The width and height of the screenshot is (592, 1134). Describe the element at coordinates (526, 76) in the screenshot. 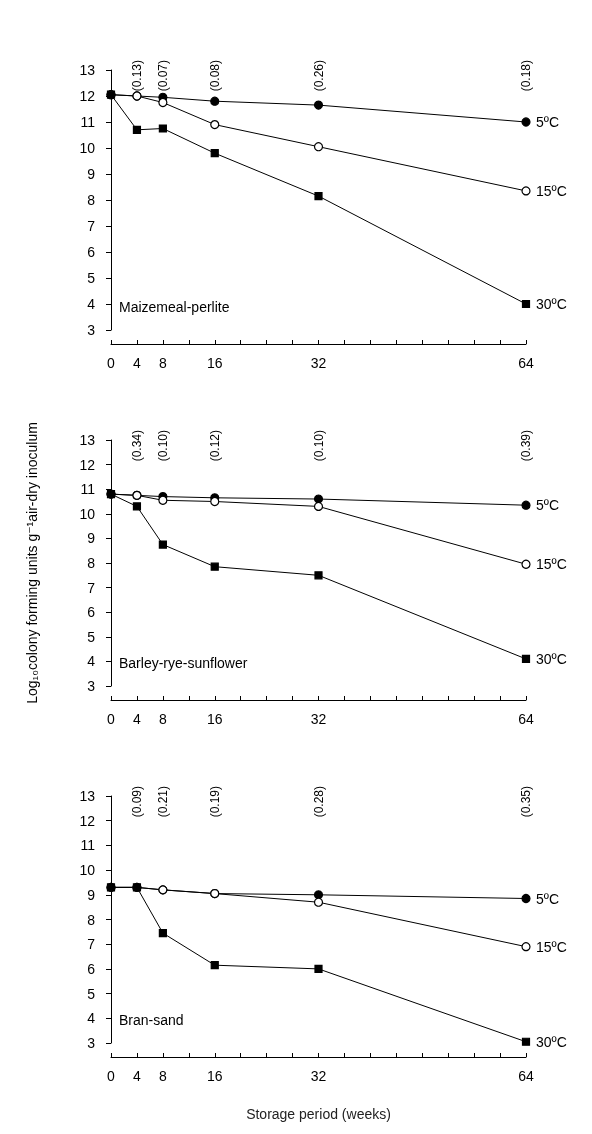

I see `annotation: (0.18)` at that location.